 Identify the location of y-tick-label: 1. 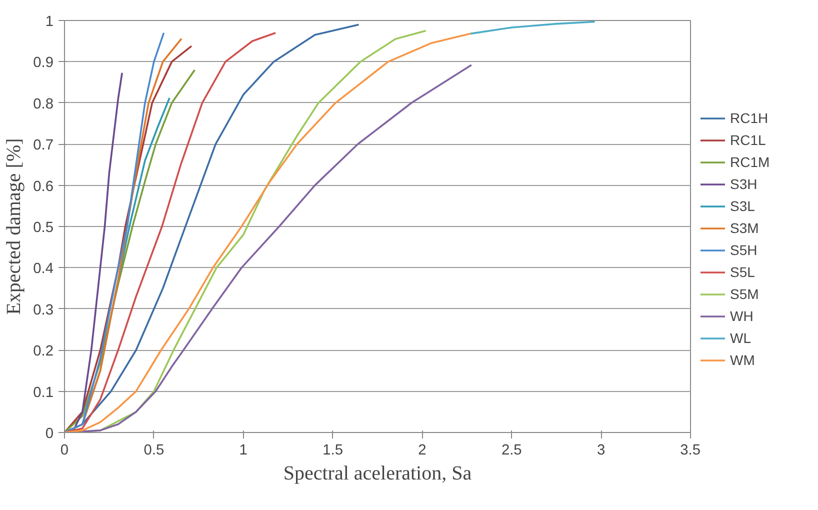
(49, 22).